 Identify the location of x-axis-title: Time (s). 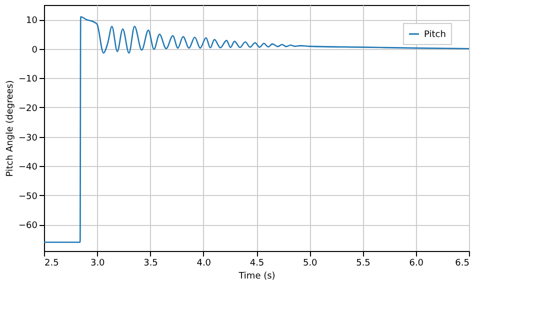
(257, 277).